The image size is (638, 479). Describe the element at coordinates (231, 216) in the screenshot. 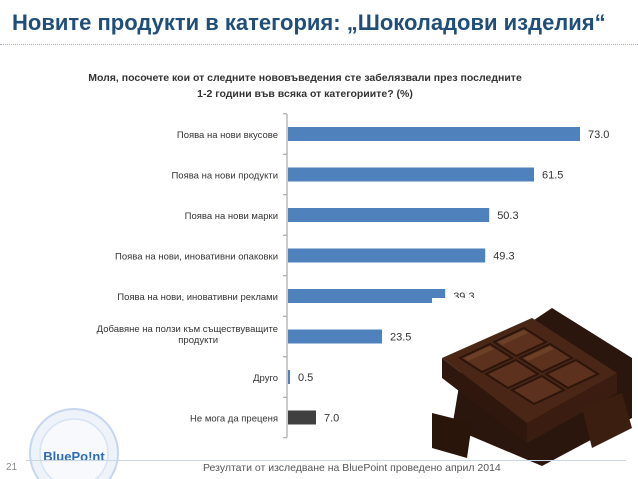

I see `category-label: Поява на нови марки` at that location.